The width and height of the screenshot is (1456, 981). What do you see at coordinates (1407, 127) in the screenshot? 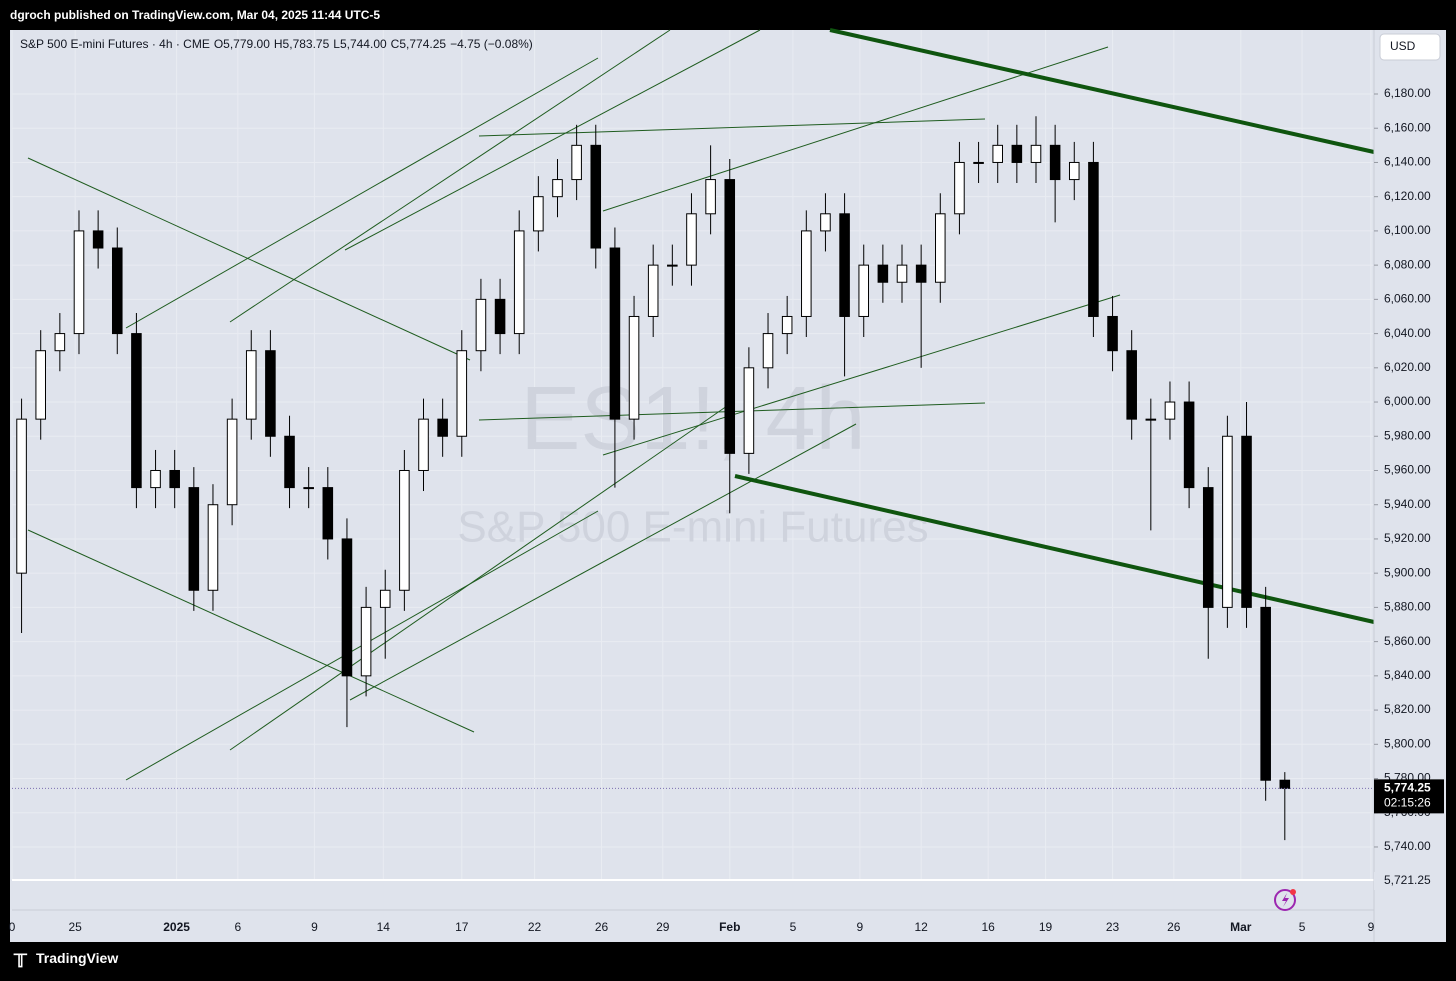
I see `y-tick-label: 6,160.00` at bounding box center [1407, 127].